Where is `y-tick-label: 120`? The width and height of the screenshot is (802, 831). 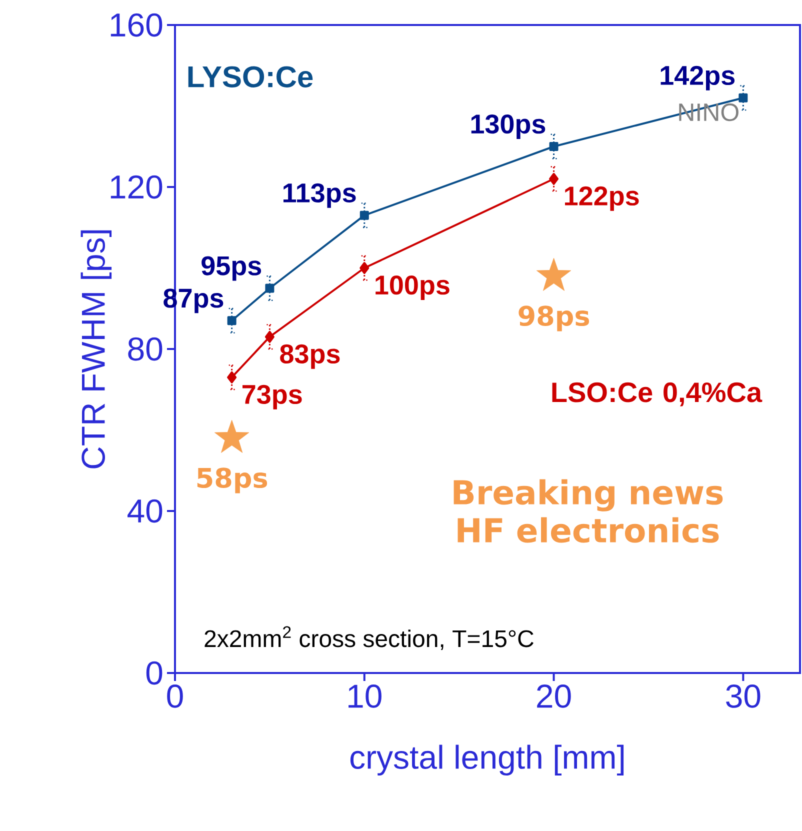 y-tick-label: 120 is located at coordinates (136, 187).